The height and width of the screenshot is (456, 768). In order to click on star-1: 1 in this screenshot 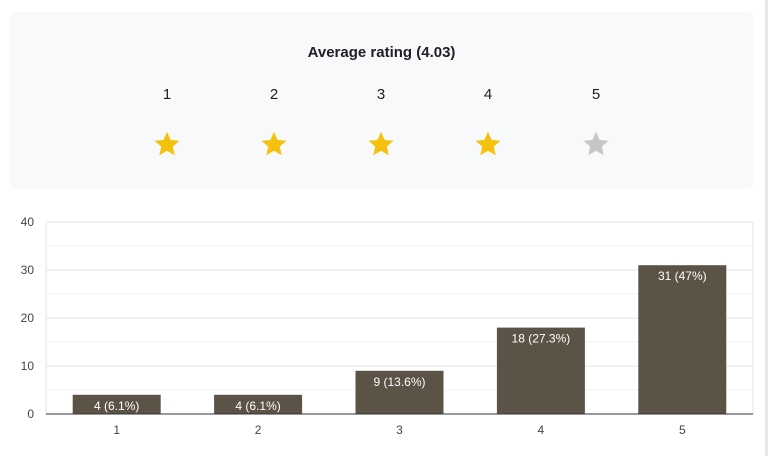, I will do `click(167, 122)`.